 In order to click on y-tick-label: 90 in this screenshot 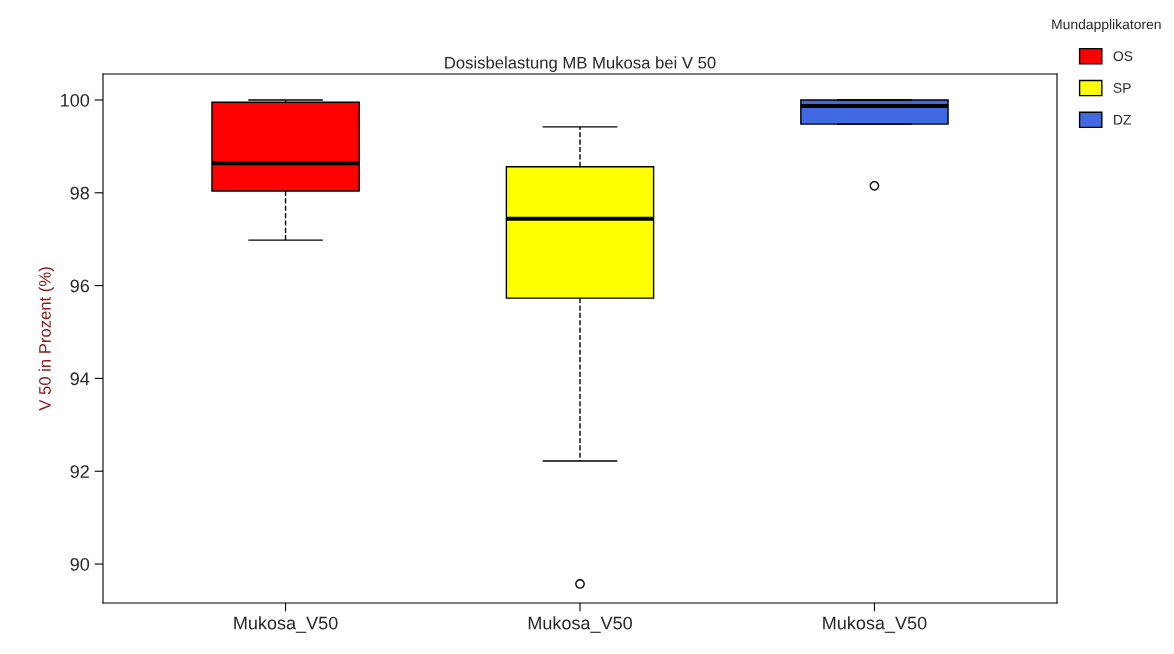, I will do `click(80, 564)`.